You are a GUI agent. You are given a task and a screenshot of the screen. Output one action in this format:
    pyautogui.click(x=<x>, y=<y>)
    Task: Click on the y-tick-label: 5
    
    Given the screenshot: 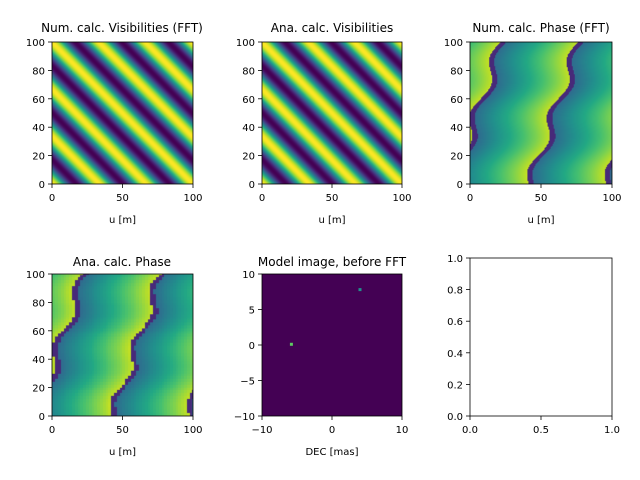 What is the action you would take?
    pyautogui.click(x=252, y=311)
    